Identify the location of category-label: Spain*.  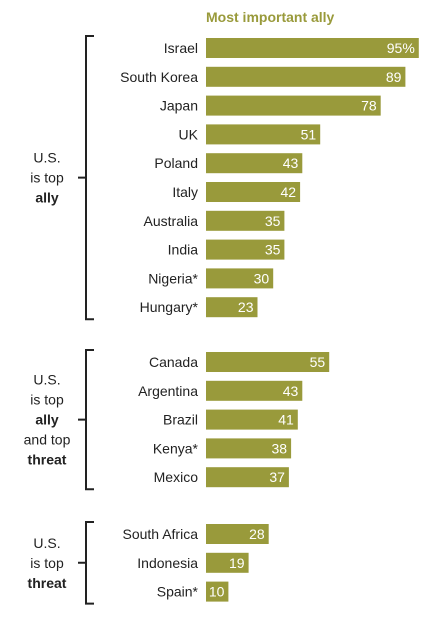
(178, 592).